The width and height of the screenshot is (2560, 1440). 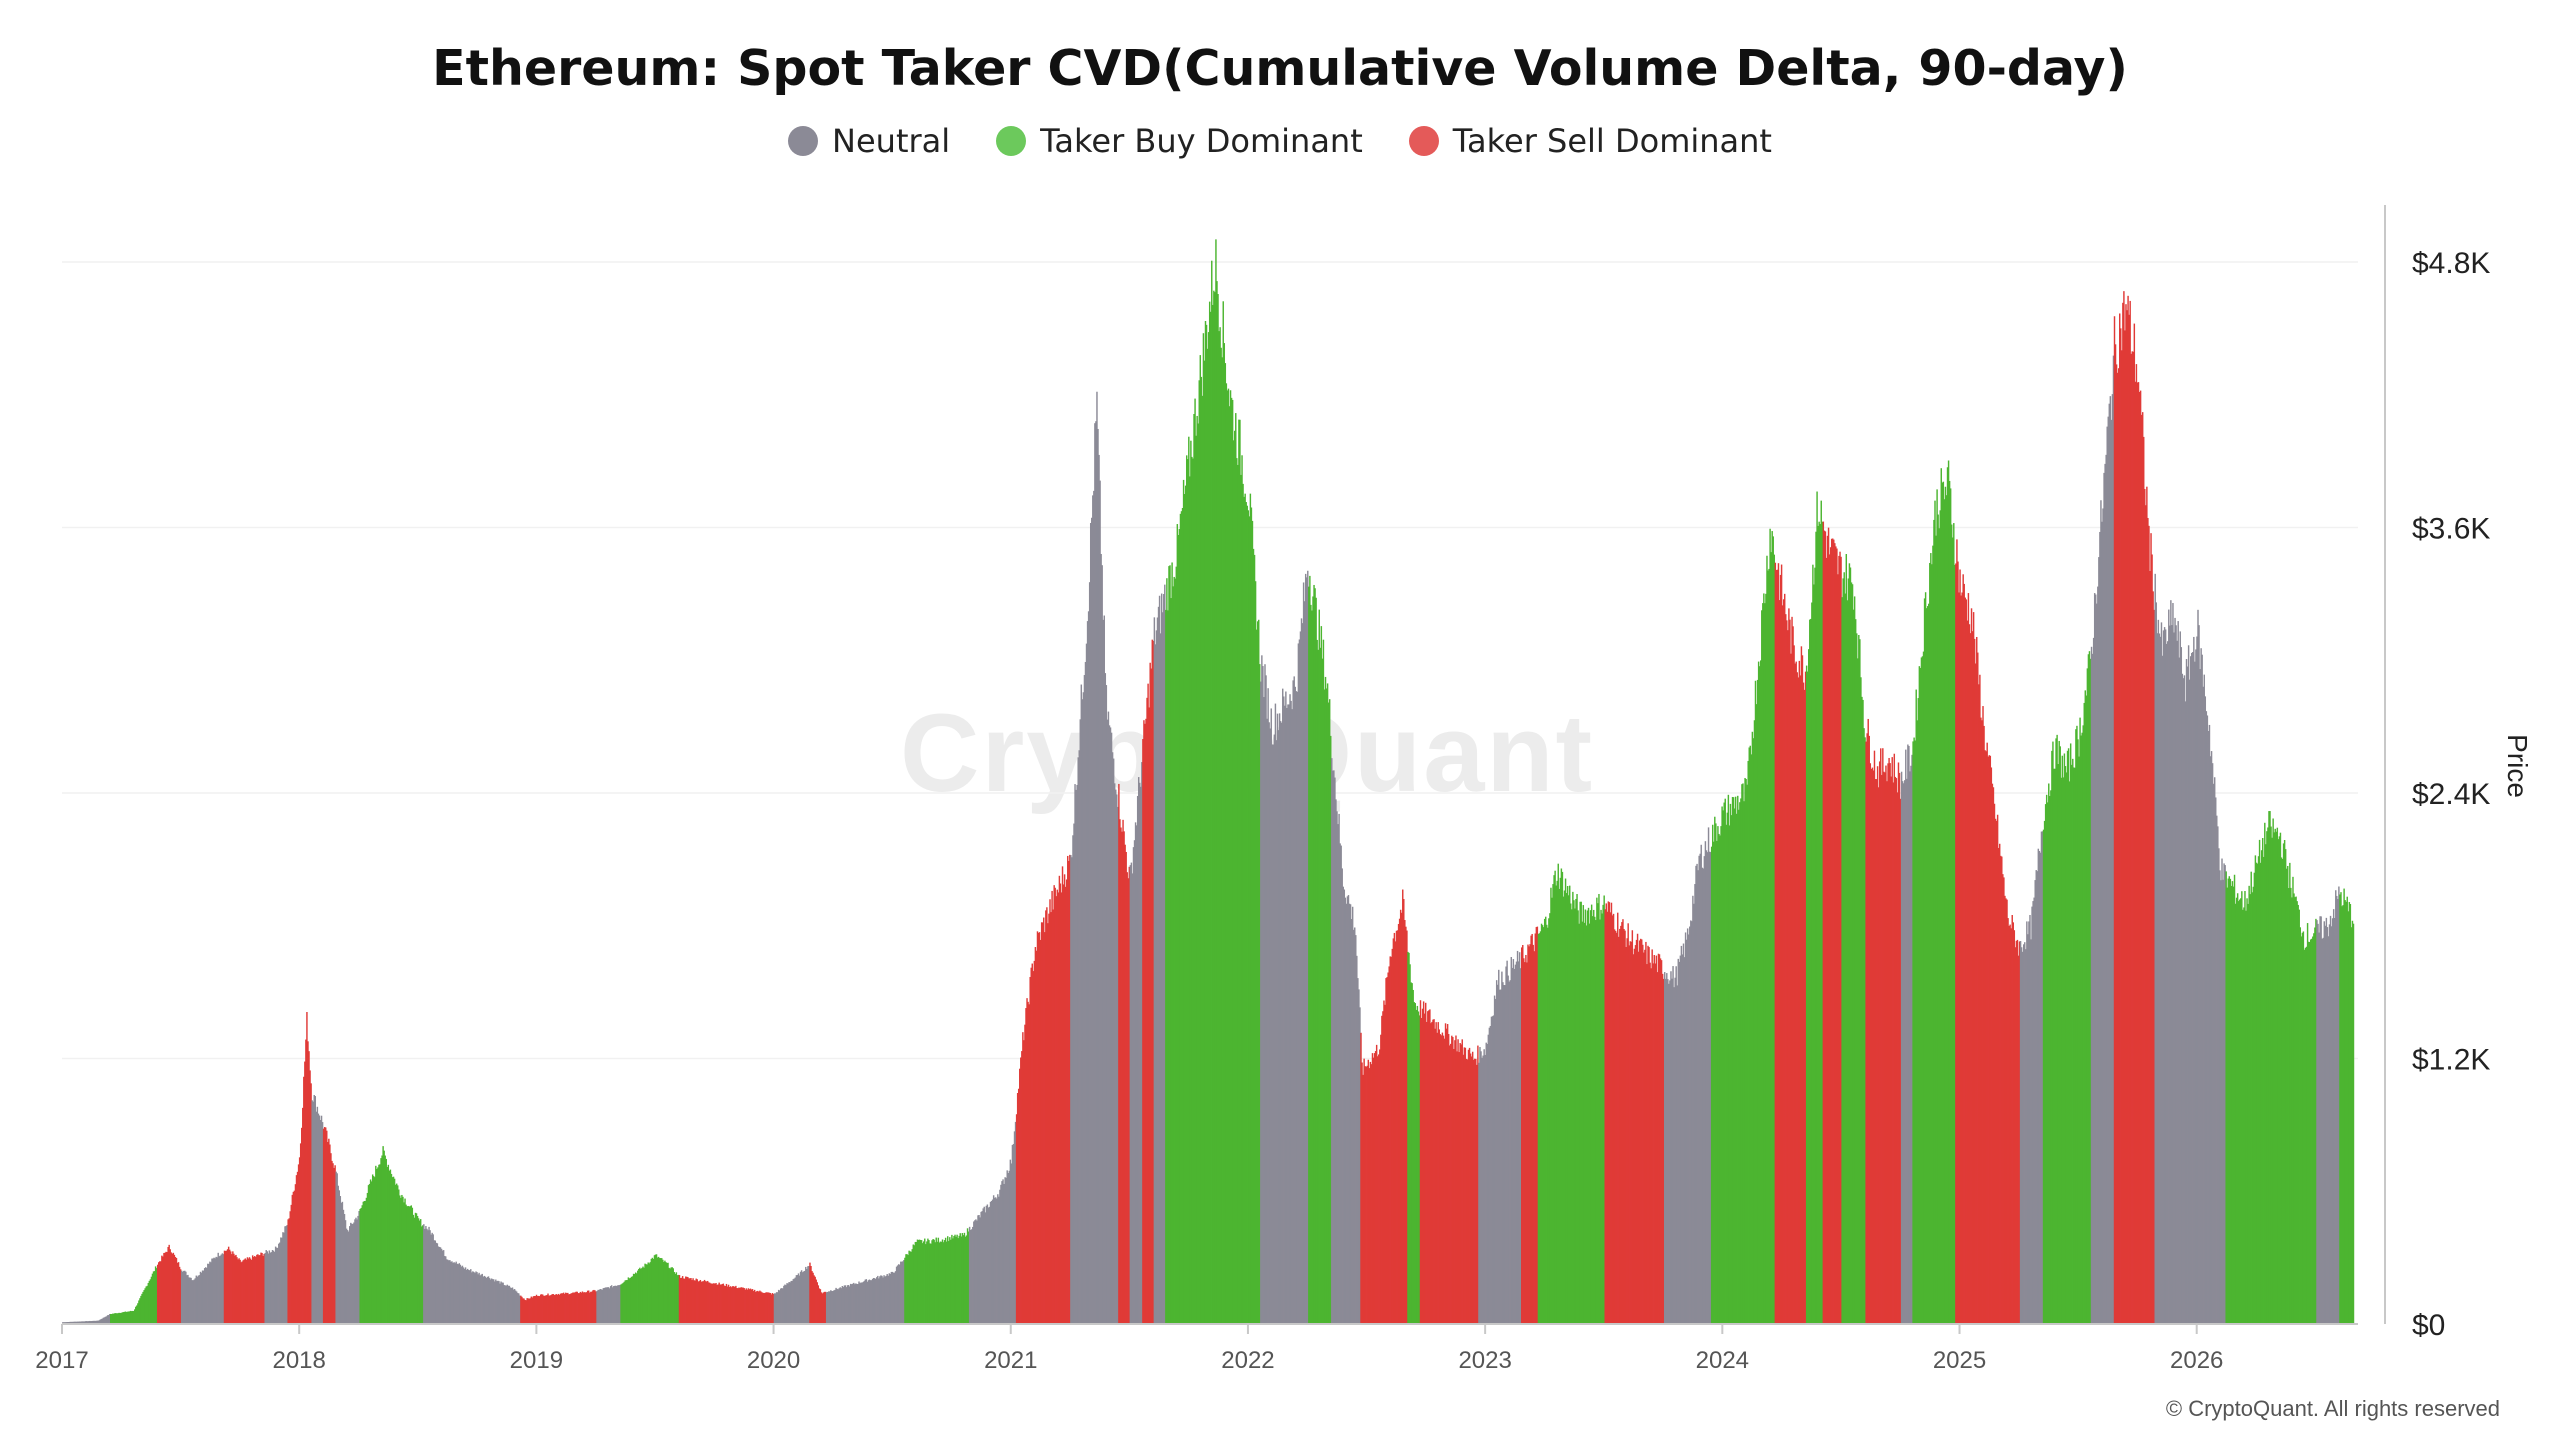 I want to click on legend-item-buy: Taker Buy Dominant, so click(x=1179, y=141).